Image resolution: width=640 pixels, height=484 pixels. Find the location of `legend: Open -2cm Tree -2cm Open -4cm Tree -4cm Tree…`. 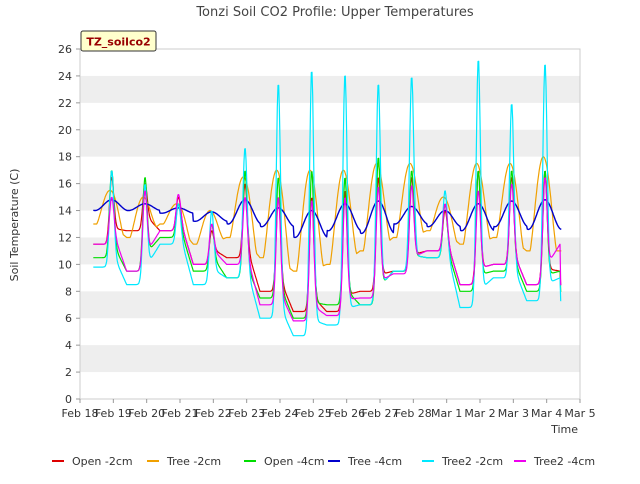

legend: Open -2cm Tree -2cm Open -4cm Tree -4cm Tree… is located at coordinates (323, 461).